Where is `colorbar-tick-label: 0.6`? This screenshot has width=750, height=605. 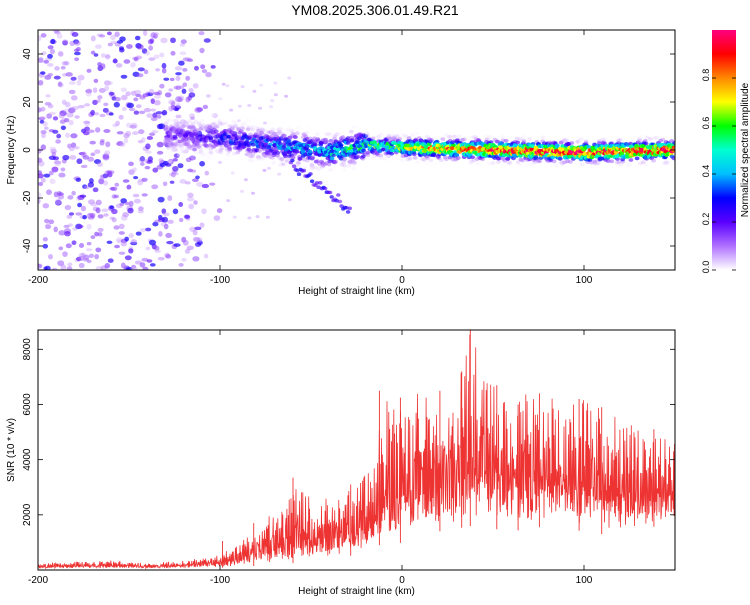 colorbar-tick-label: 0.6 is located at coordinates (706, 123).